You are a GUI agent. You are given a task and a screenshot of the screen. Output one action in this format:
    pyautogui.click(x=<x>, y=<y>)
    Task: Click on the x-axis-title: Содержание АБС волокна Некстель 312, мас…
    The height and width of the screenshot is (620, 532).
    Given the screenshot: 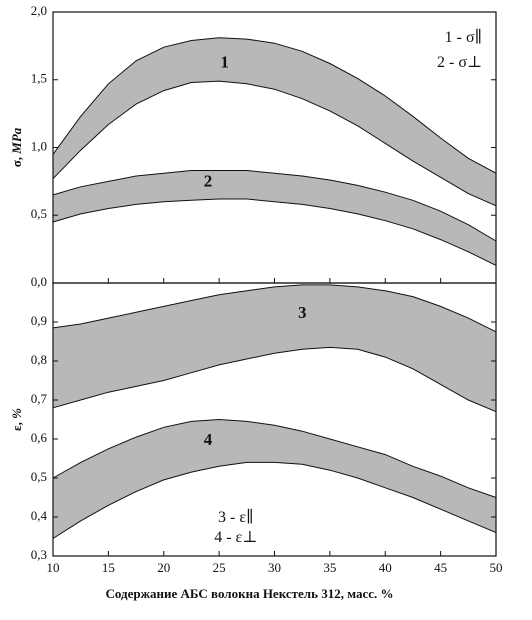 What is the action you would take?
    pyautogui.click(x=249, y=593)
    